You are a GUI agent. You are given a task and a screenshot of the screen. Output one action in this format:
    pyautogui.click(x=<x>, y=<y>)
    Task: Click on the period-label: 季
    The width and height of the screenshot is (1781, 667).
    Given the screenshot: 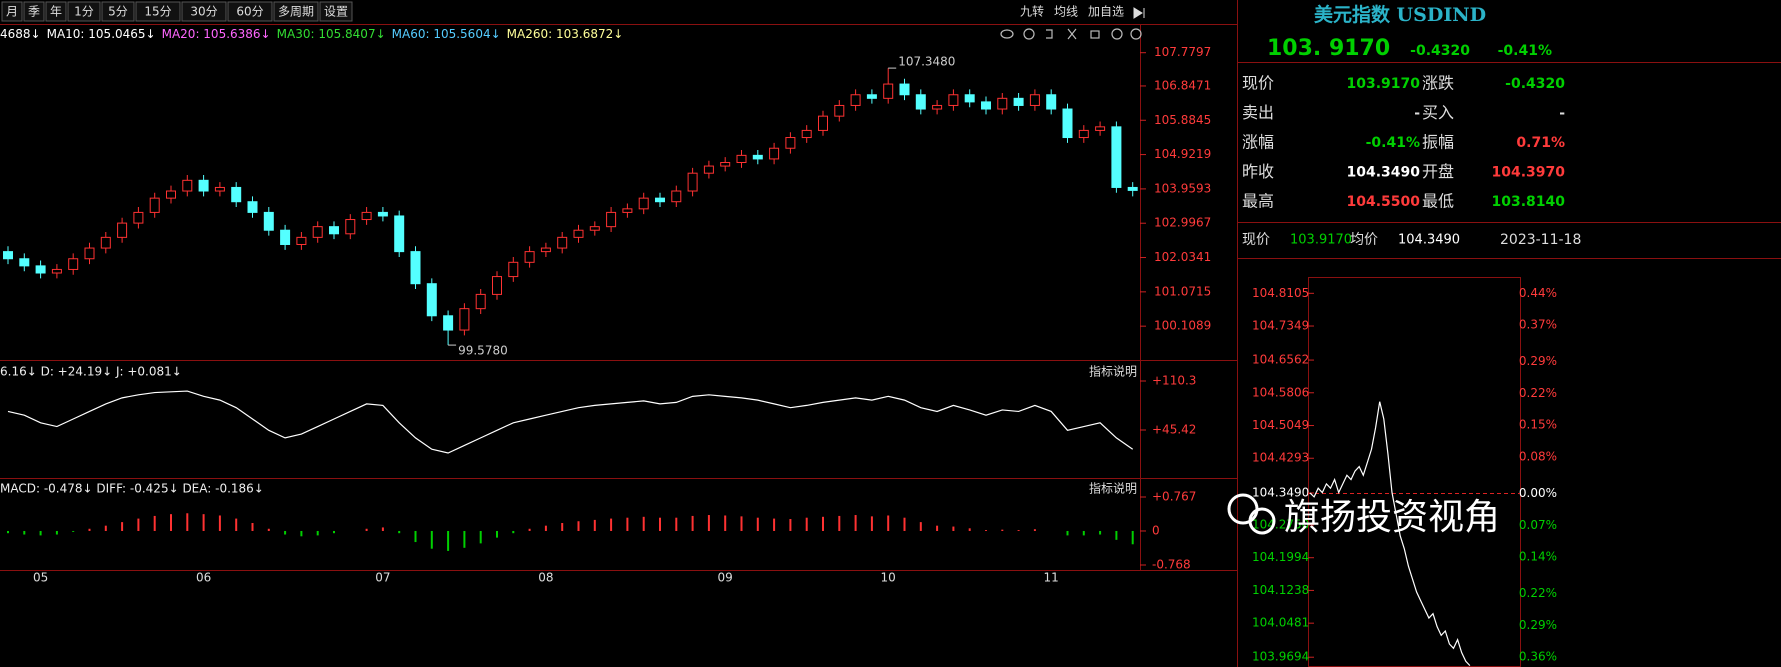 What is the action you would take?
    pyautogui.click(x=34, y=12)
    